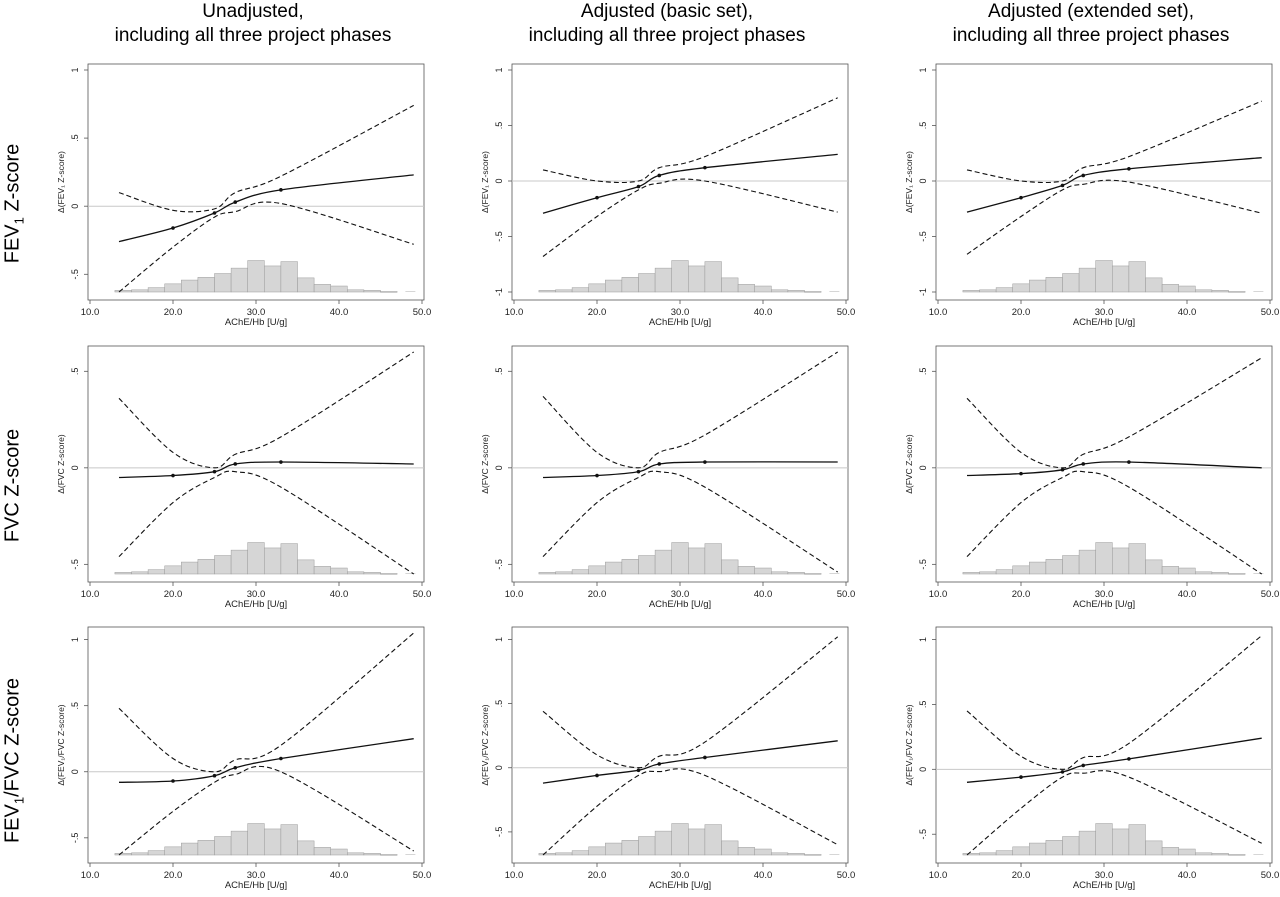  I want to click on x-tick-label: 10.0, so click(514, 594).